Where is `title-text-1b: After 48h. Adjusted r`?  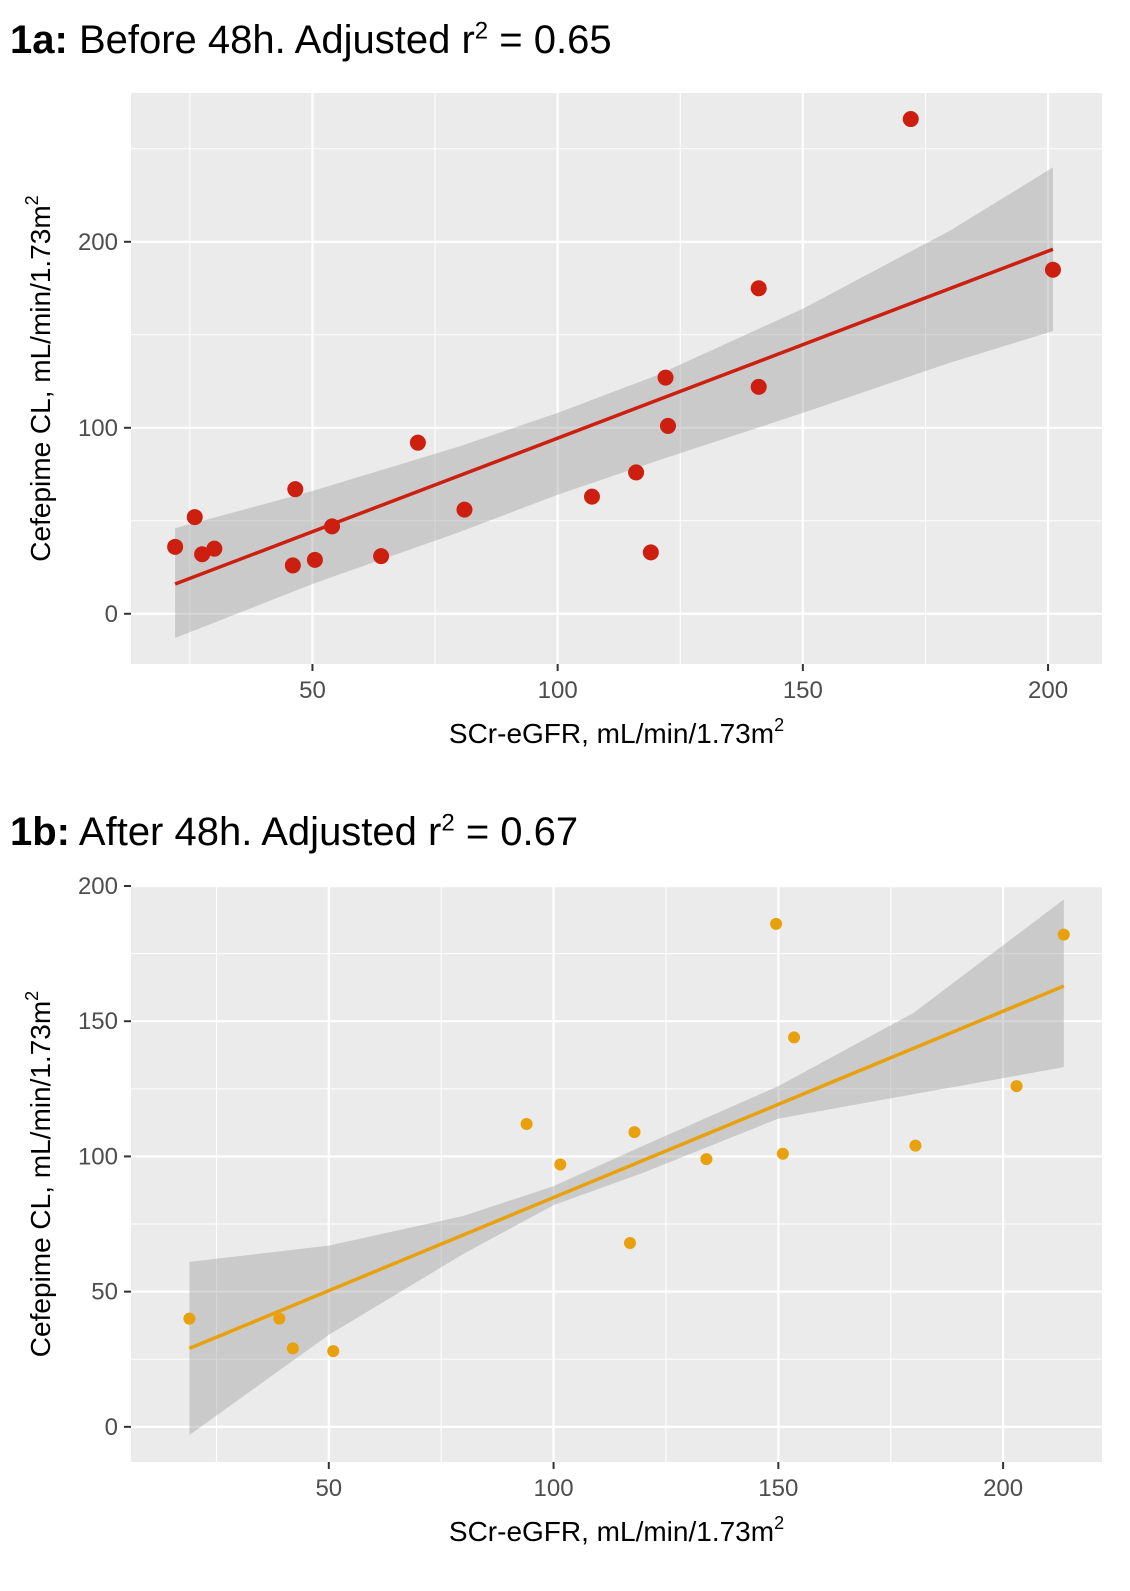
title-text-1b: After 48h. Adjusted r is located at coordinates (260, 832).